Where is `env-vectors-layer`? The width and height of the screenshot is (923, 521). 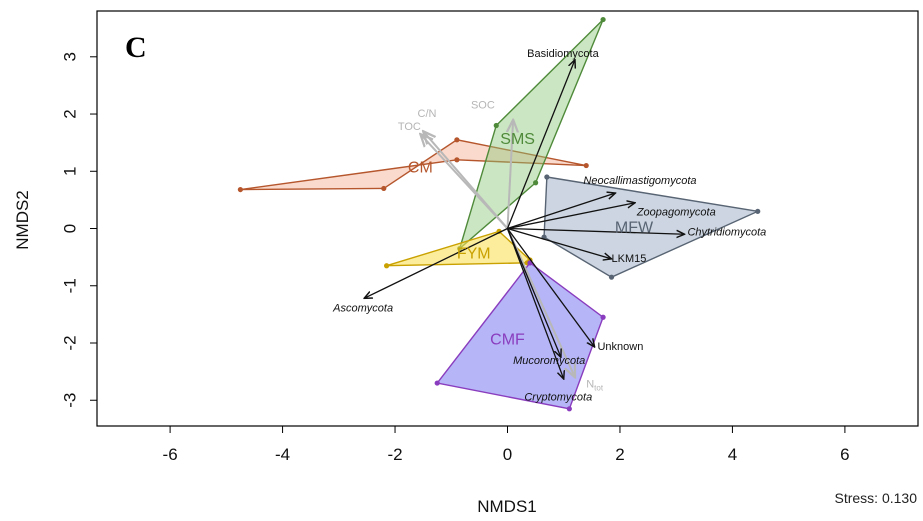 env-vectors-layer is located at coordinates (497, 249).